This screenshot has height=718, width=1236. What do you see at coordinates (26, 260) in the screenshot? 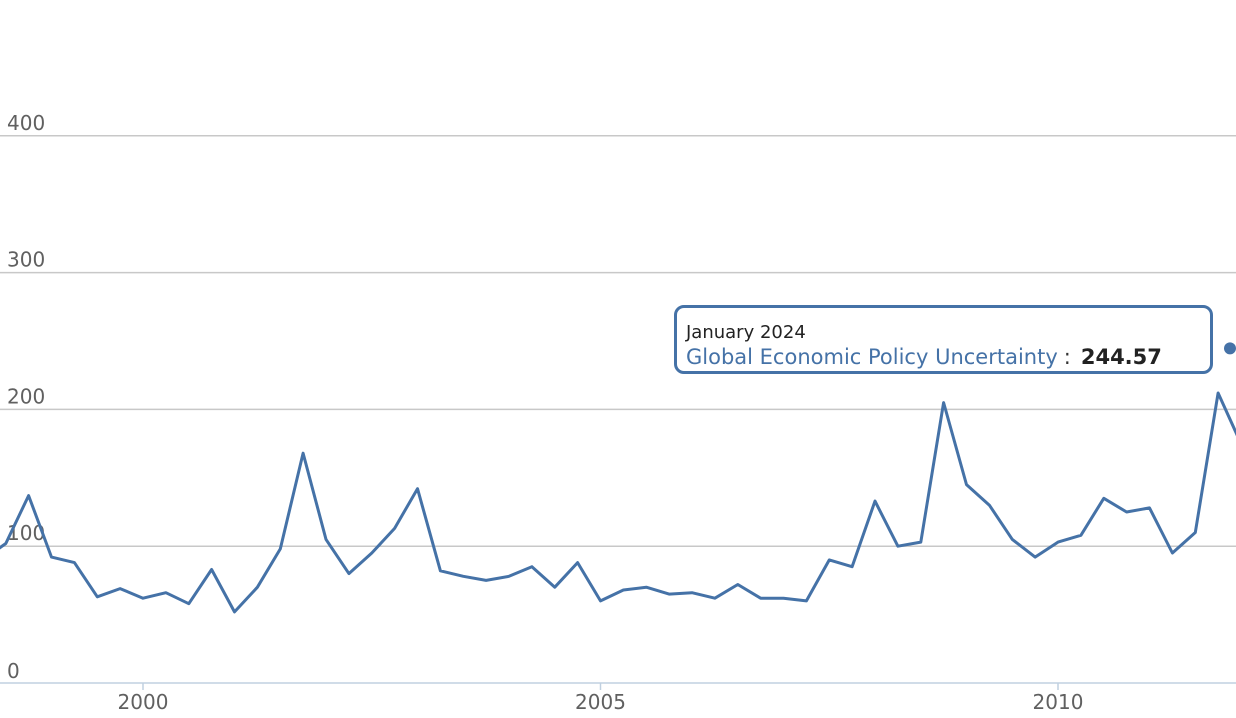
I see `y-tick-label: 300` at bounding box center [26, 260].